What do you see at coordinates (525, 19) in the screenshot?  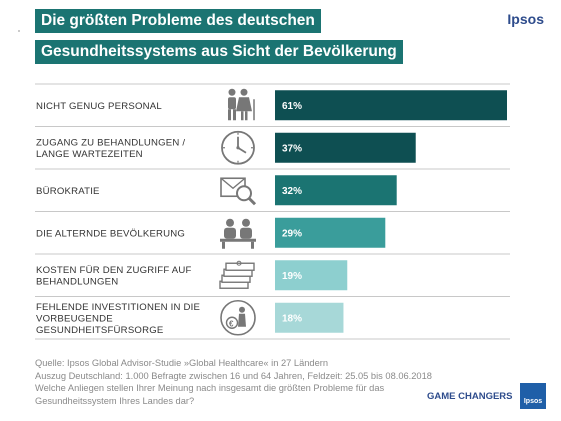 I see `brand-logo: Ipsos` at bounding box center [525, 19].